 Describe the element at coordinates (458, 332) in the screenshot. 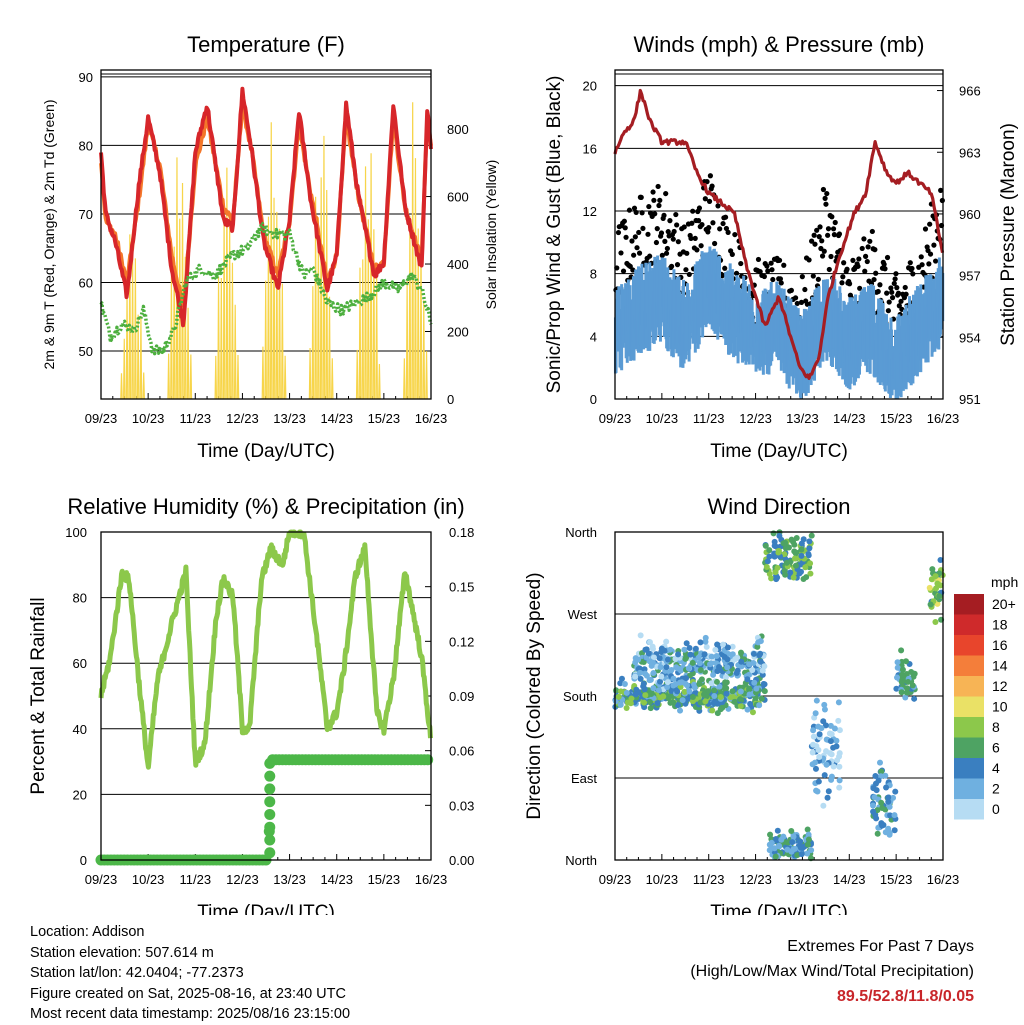

I see `y2-tick-label: 200` at that location.